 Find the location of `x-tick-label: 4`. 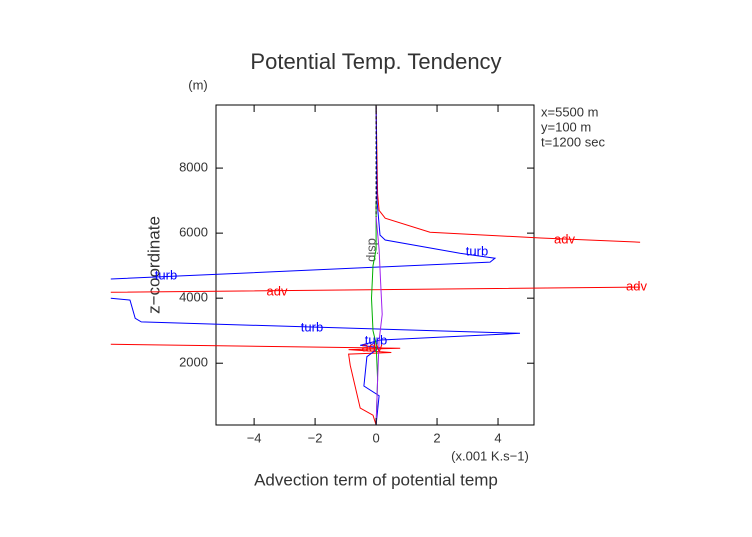

x-tick-label: 4 is located at coordinates (497, 437).